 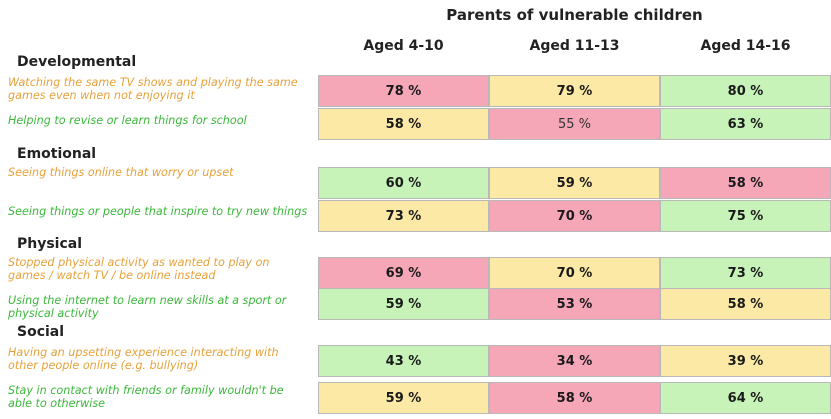 I want to click on cell-row5-aged-14-16: 73 %, so click(x=745, y=273).